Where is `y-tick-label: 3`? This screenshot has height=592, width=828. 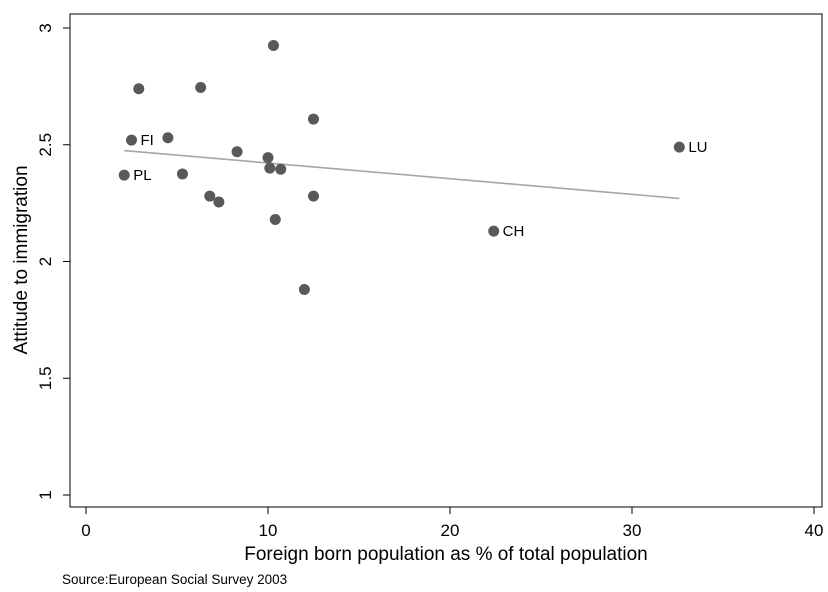 y-tick-label: 3 is located at coordinates (45, 27).